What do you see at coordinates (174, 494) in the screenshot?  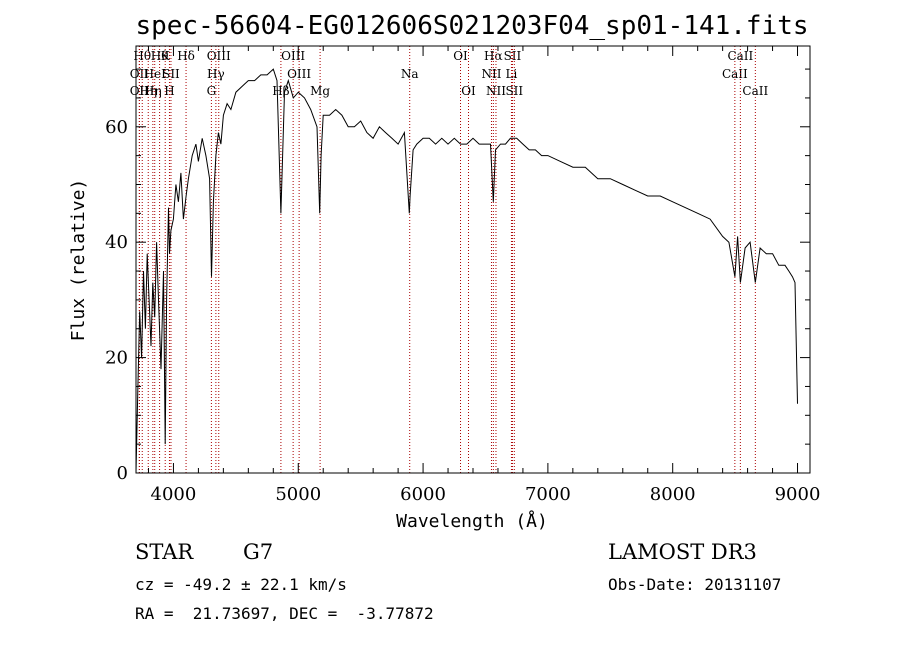 I see `x-tick-label: 4000` at bounding box center [174, 494].